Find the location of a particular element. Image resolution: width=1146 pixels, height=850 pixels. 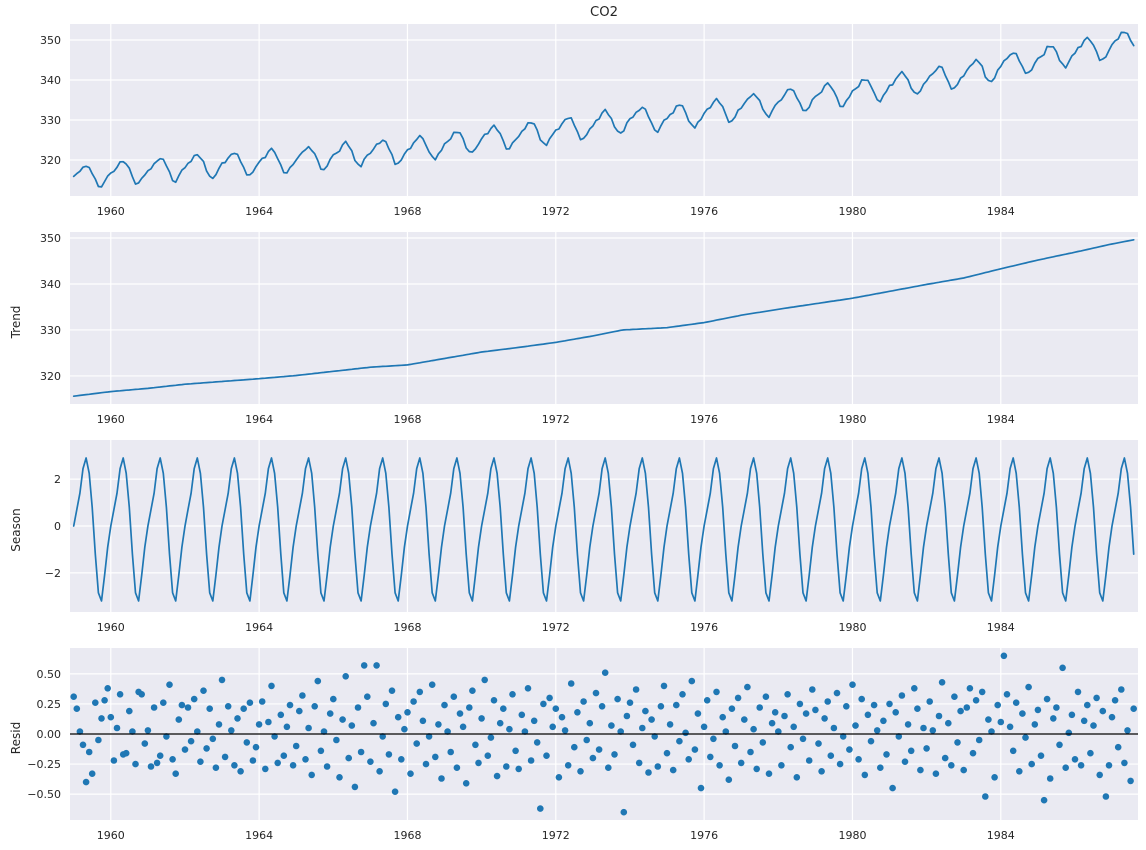

x-tick-label: 1960 is located at coordinates (111, 835).